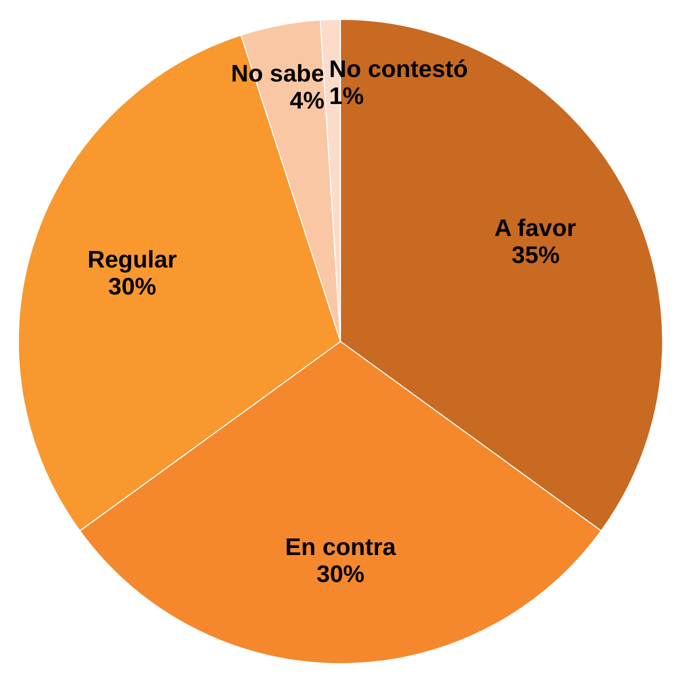 This screenshot has width=682, height=685. Describe the element at coordinates (535, 228) in the screenshot. I see `slice-label: A favor` at that location.